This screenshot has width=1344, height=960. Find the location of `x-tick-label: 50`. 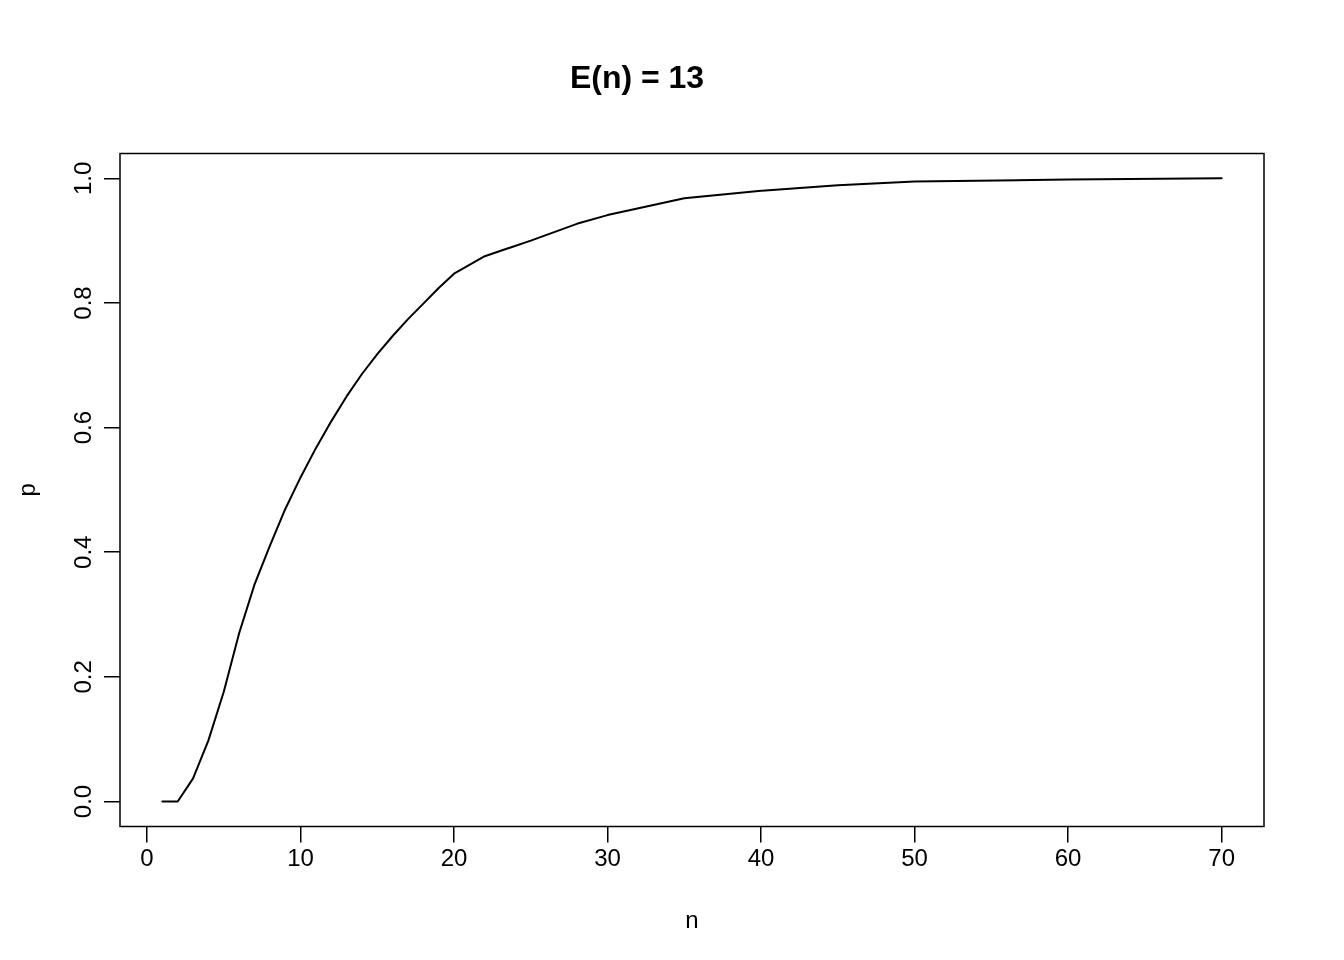

x-tick-label: 50 is located at coordinates (914, 858).